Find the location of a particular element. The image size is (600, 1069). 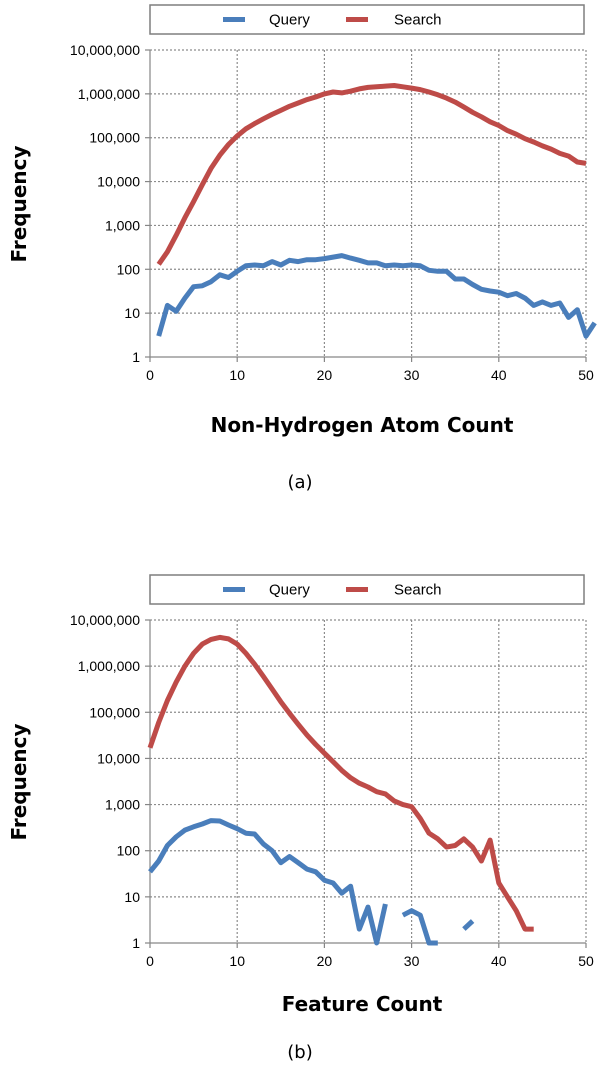

chart-b-series-query is located at coordinates (311, 882).